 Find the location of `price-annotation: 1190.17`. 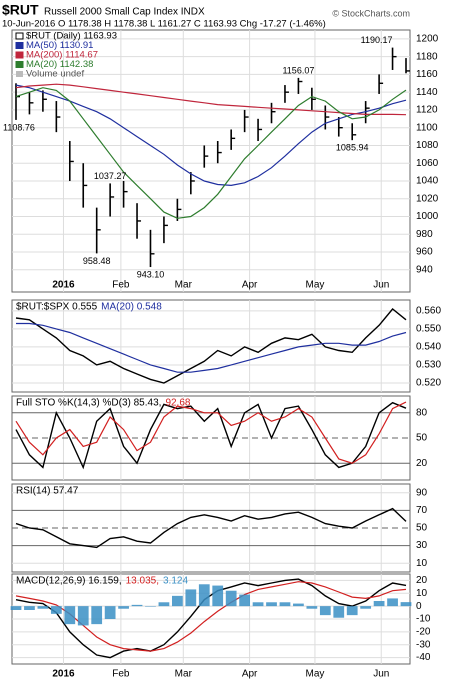

price-annotation: 1190.17 is located at coordinates (377, 40).